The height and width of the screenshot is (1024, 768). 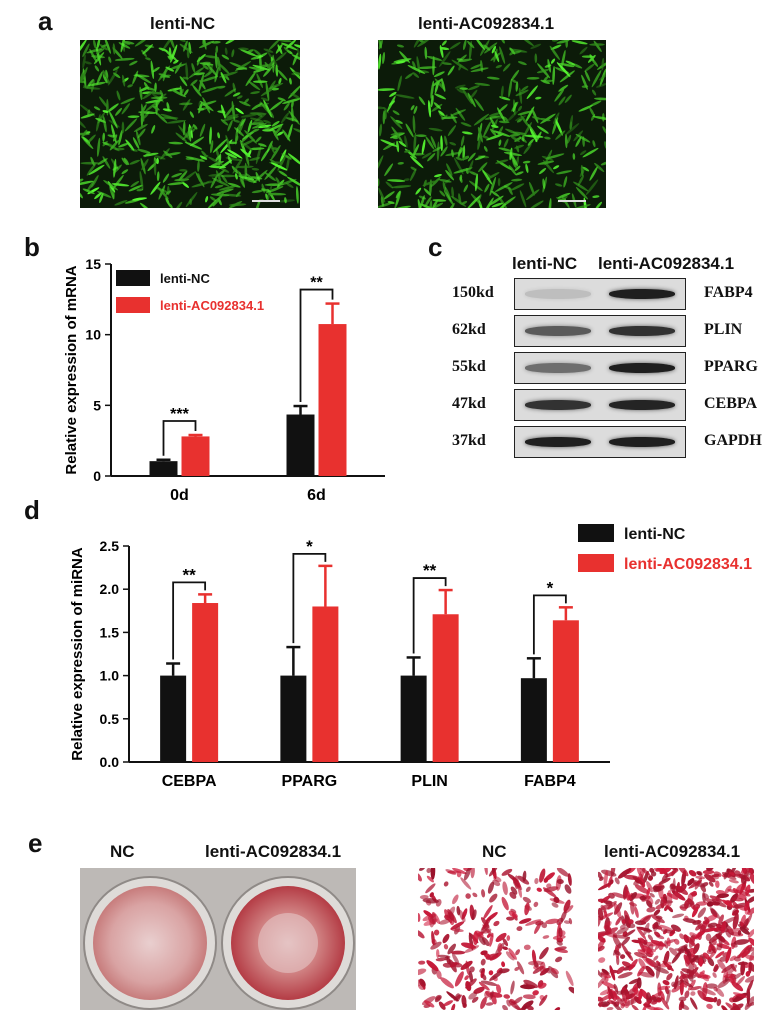 I want to click on significance-label: ***, so click(x=179, y=414).